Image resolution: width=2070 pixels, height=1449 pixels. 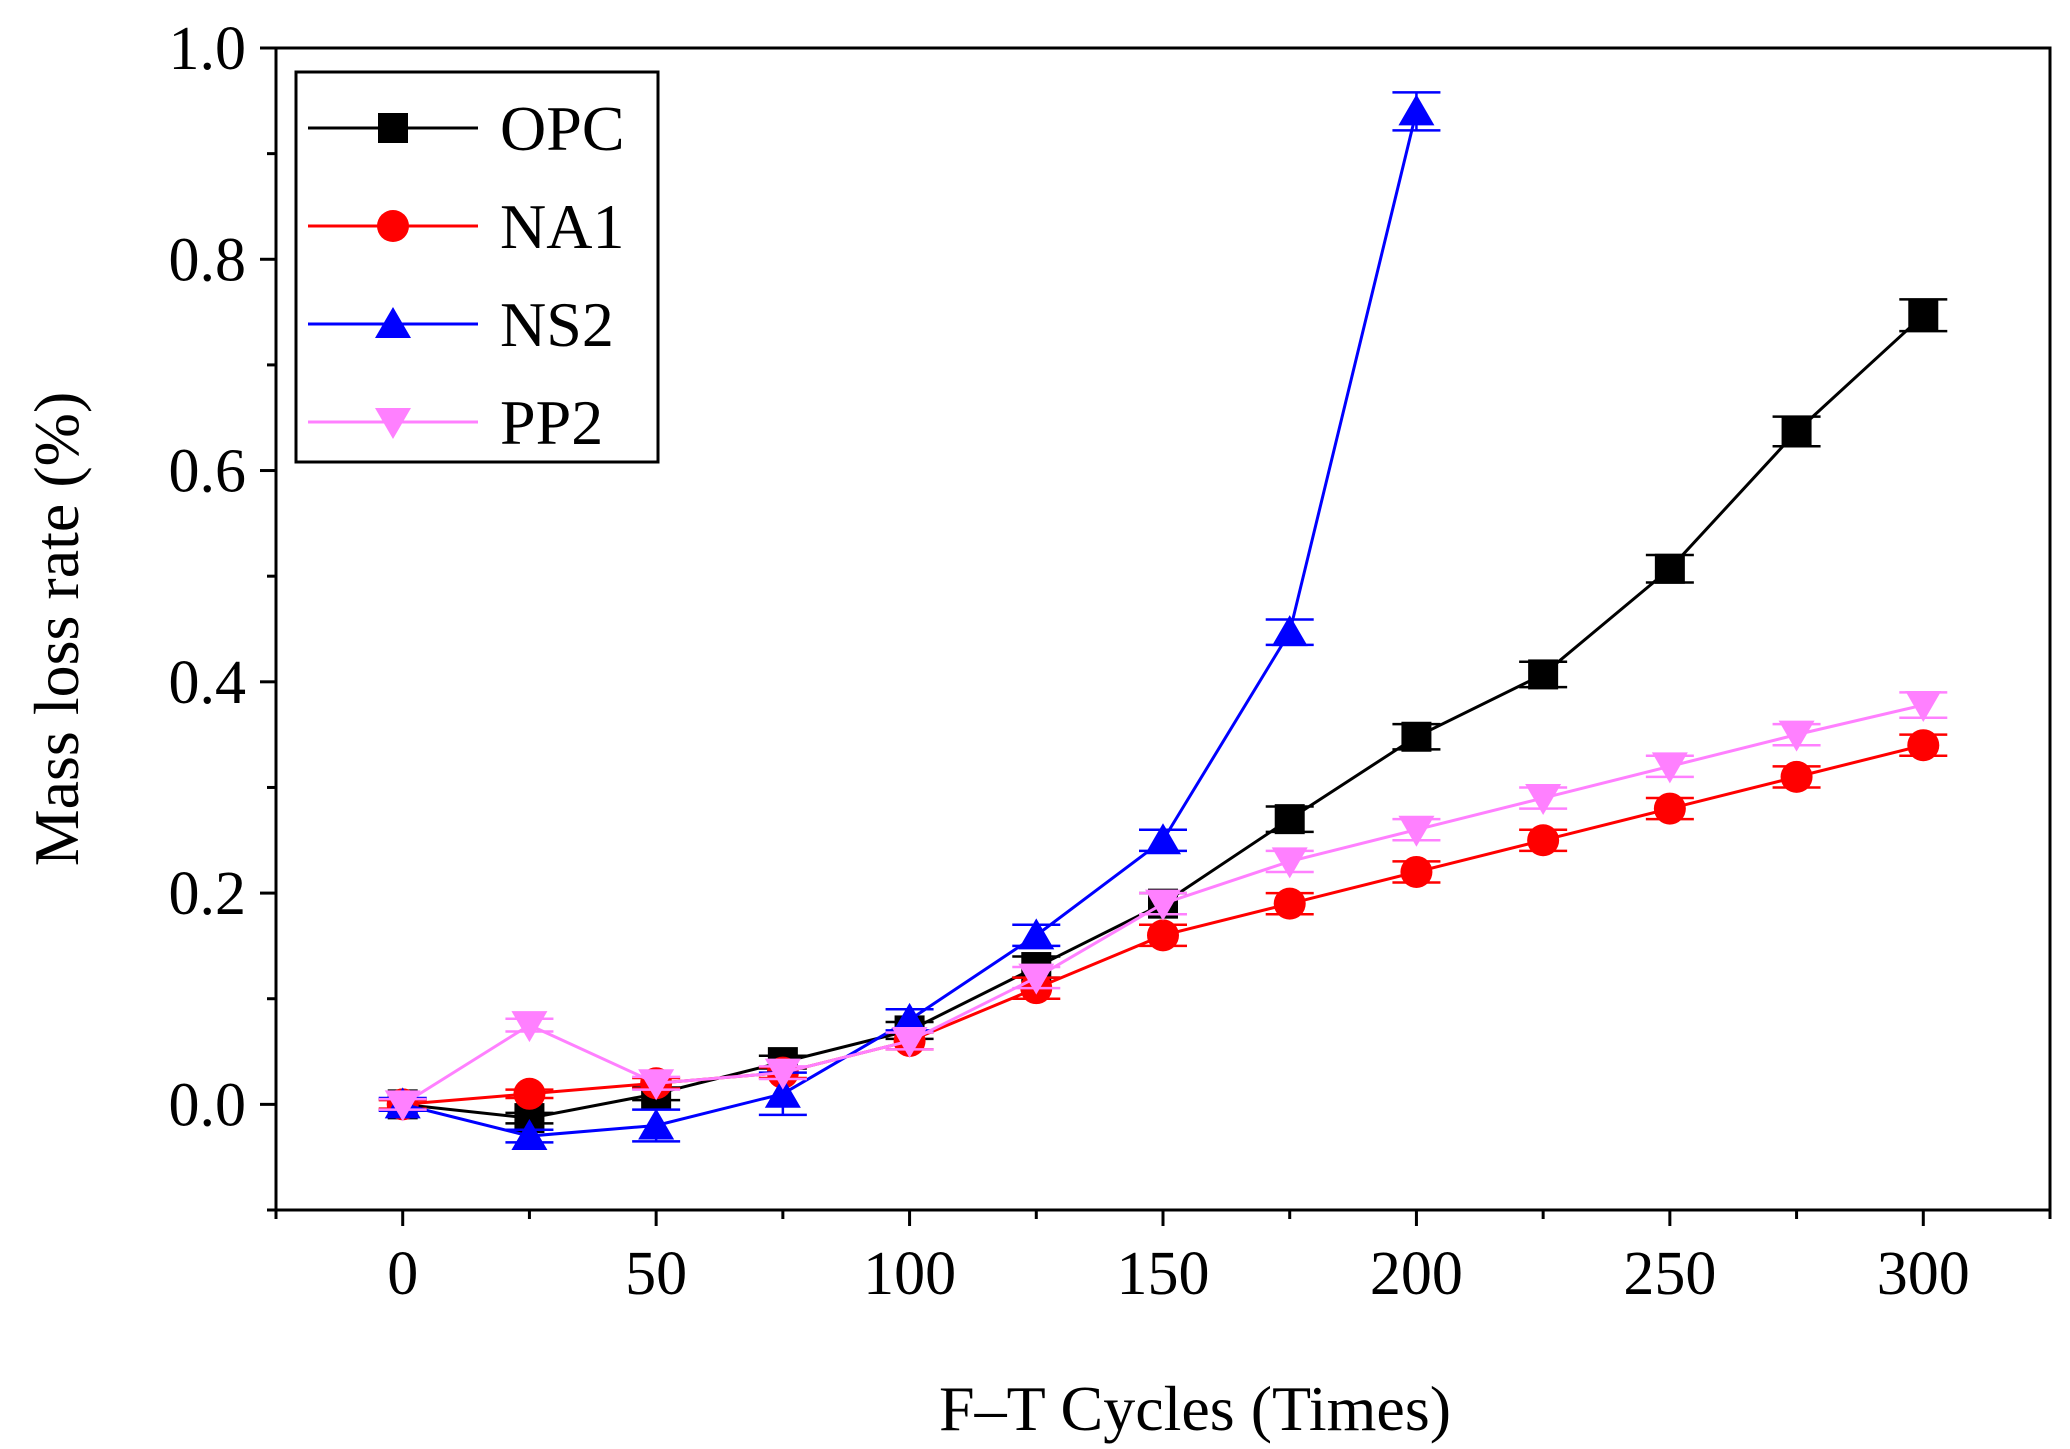 I want to click on x-tick-label: 300, so click(x=1923, y=1274).